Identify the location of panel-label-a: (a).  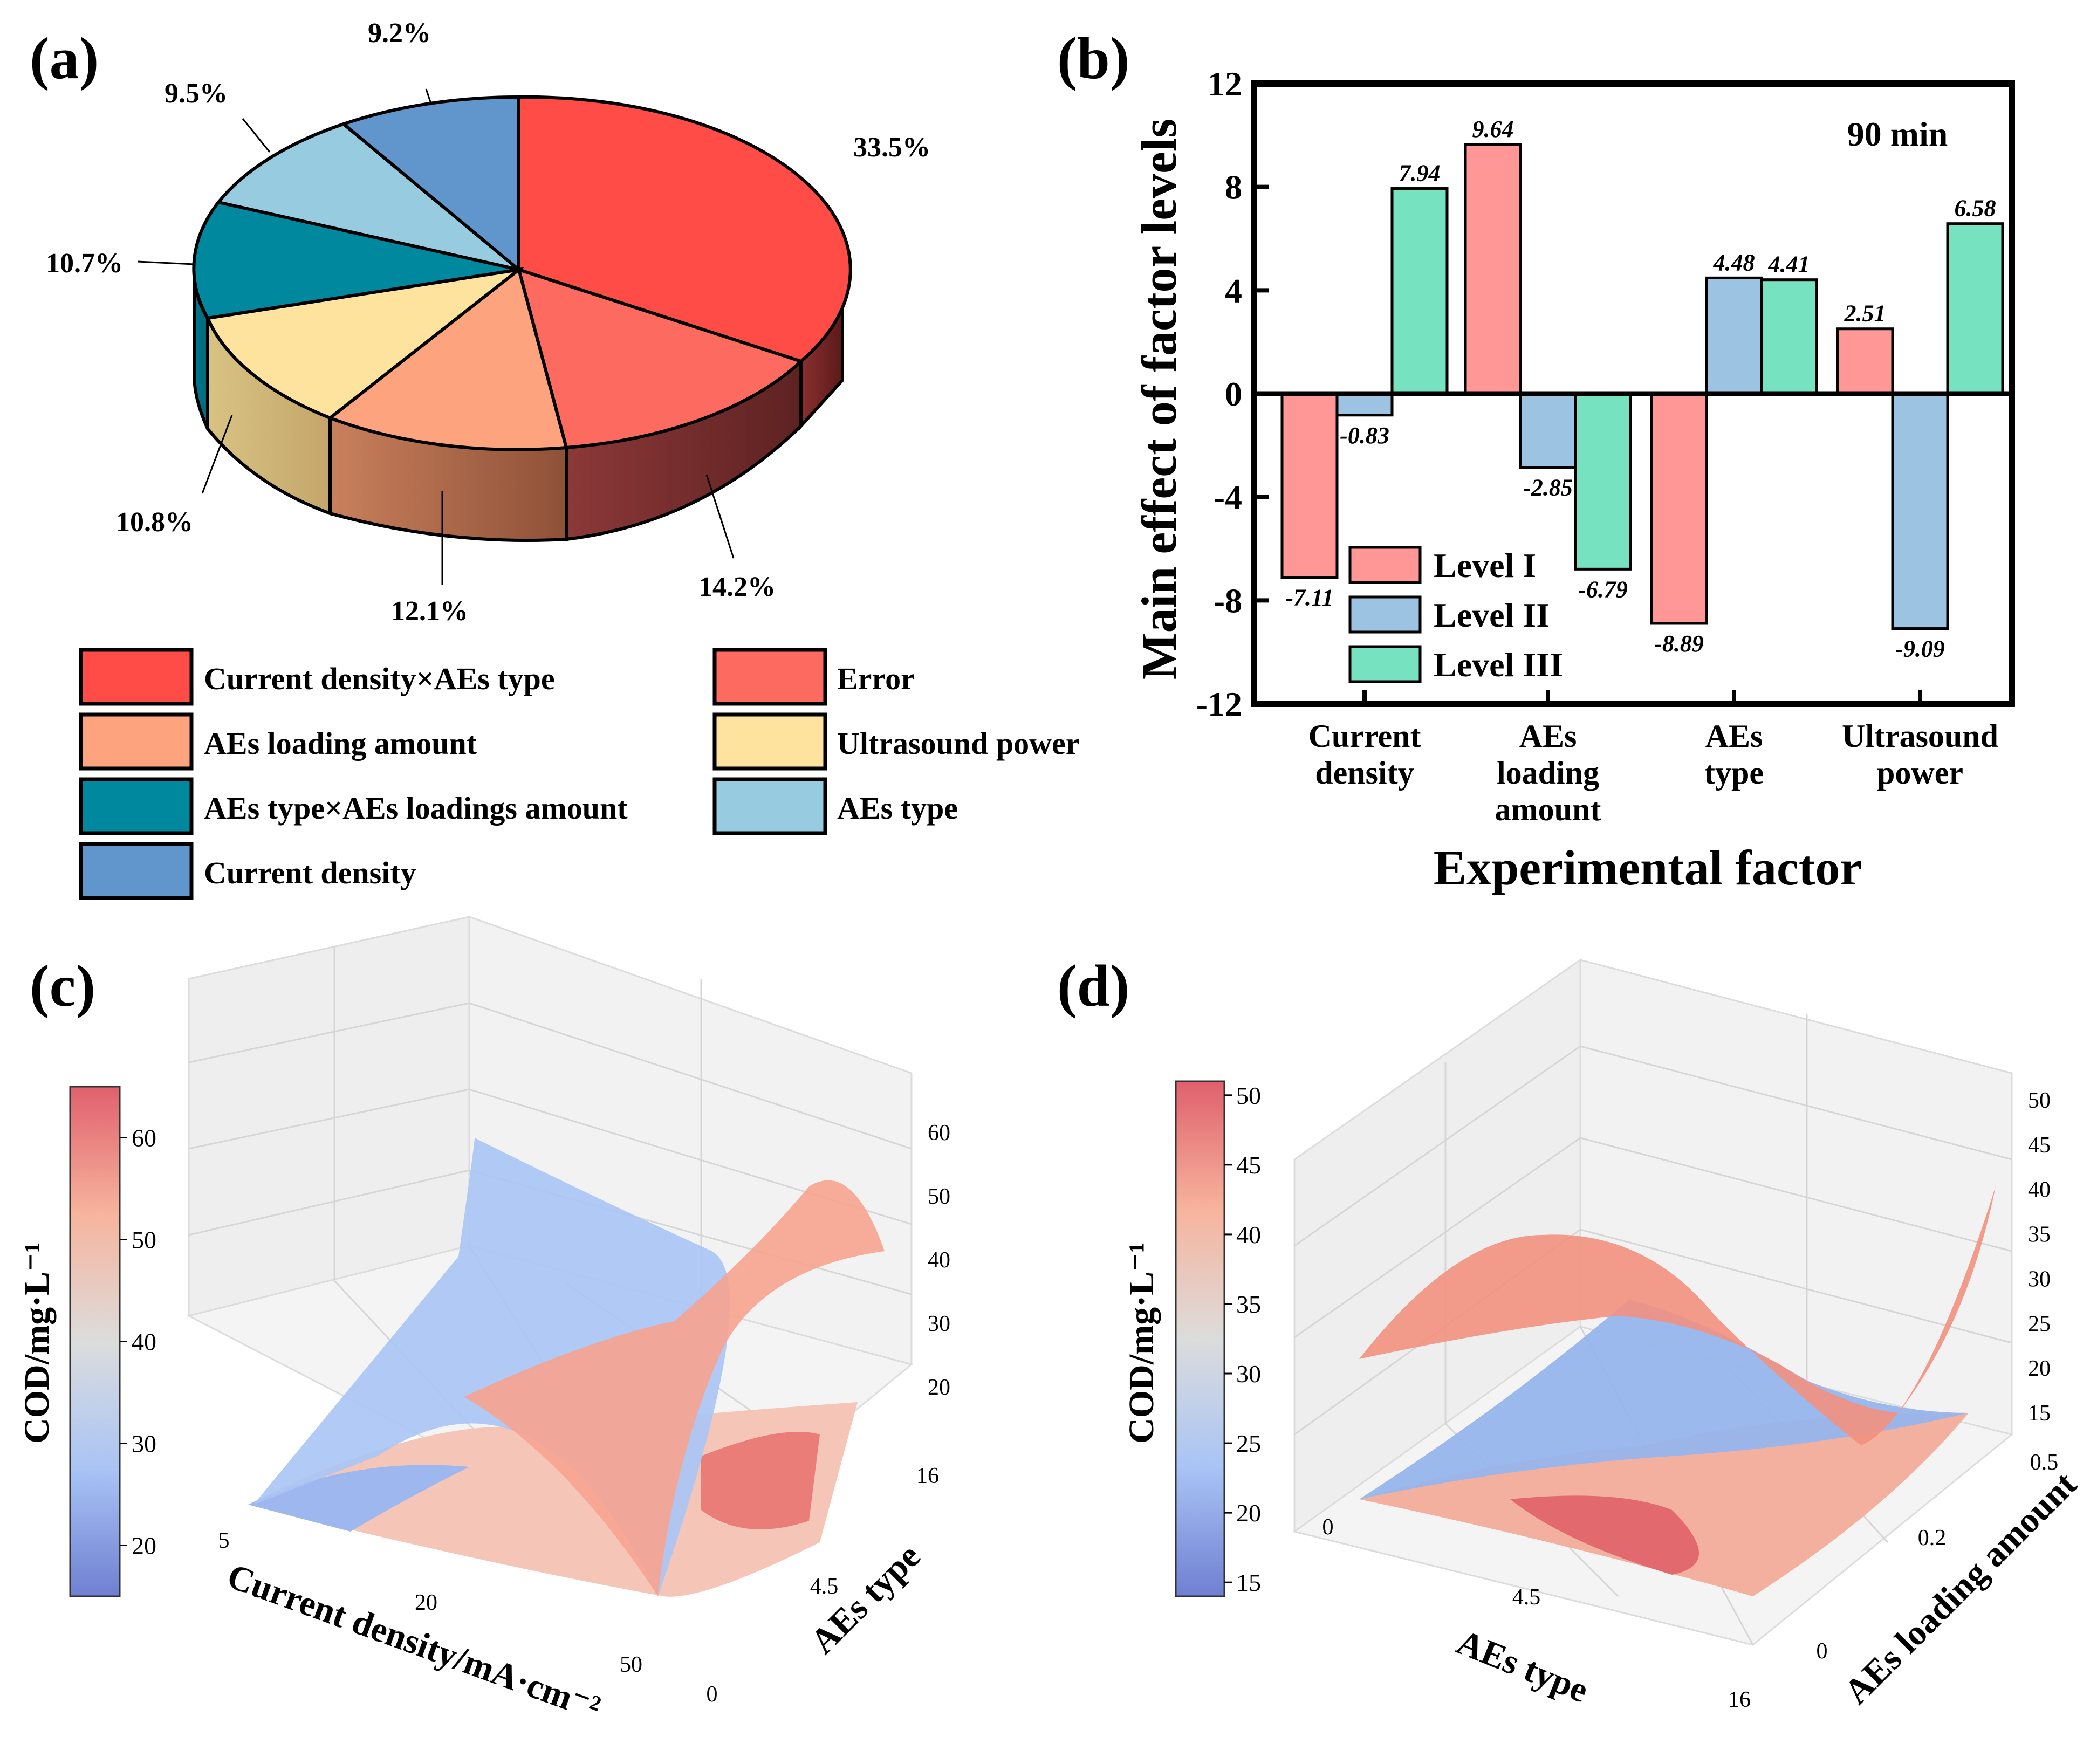
(64, 58).